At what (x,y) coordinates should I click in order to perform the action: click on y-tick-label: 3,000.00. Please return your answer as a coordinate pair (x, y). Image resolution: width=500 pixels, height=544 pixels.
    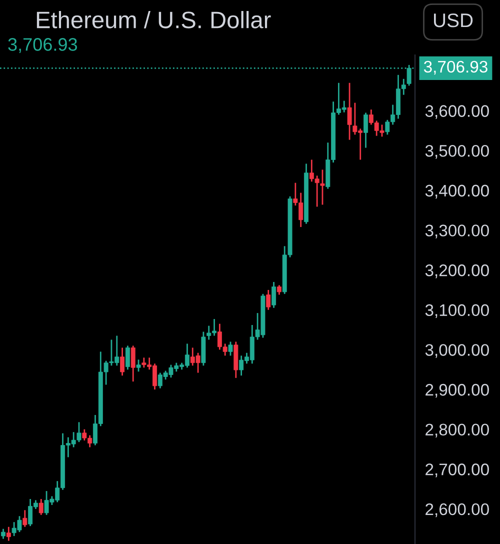
    Looking at the image, I should click on (457, 351).